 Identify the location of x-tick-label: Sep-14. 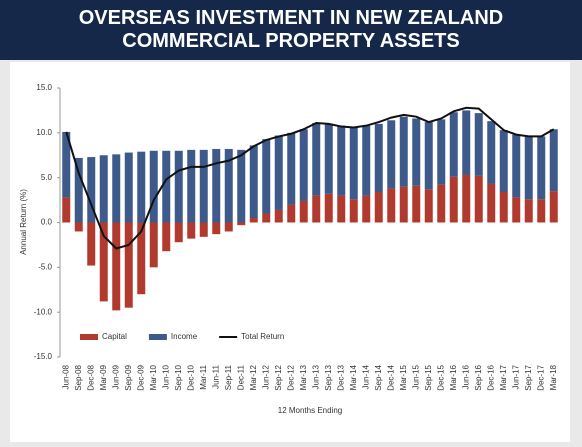
(378, 377).